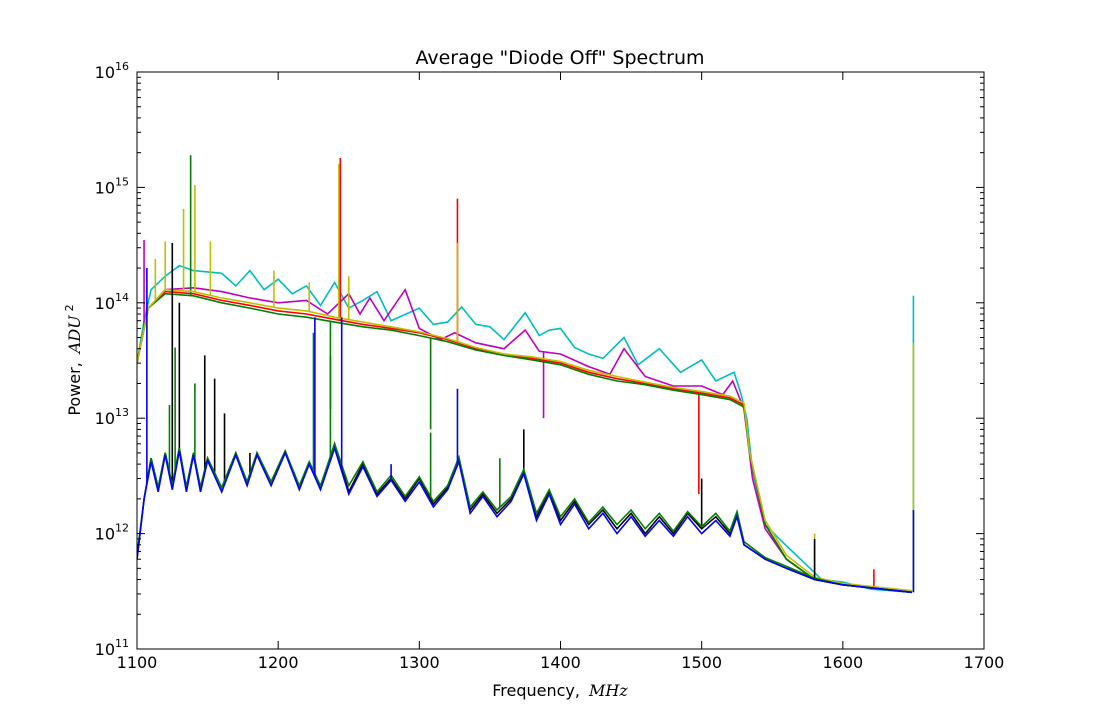  I want to click on x-tick-label: 1400, so click(560, 662).